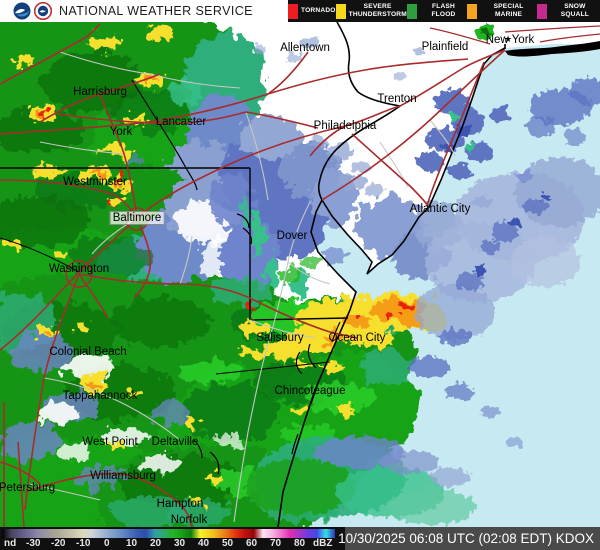  Describe the element at coordinates (440, 209) in the screenshot. I see `city-label-atlantic-city: Atlantic City` at that location.